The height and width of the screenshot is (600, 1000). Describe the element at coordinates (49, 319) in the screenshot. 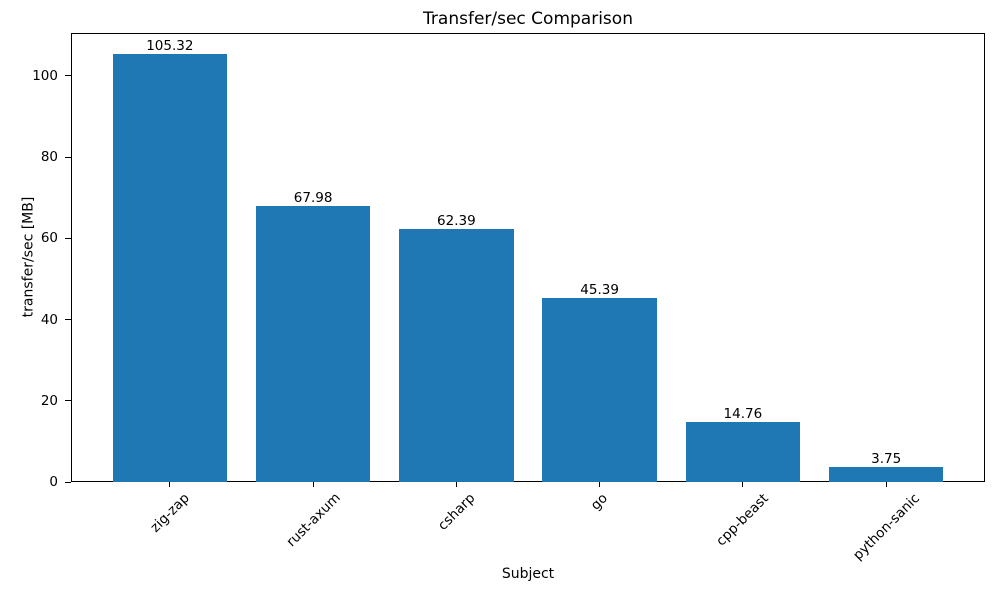

I see `y-tick-label: 40` at that location.